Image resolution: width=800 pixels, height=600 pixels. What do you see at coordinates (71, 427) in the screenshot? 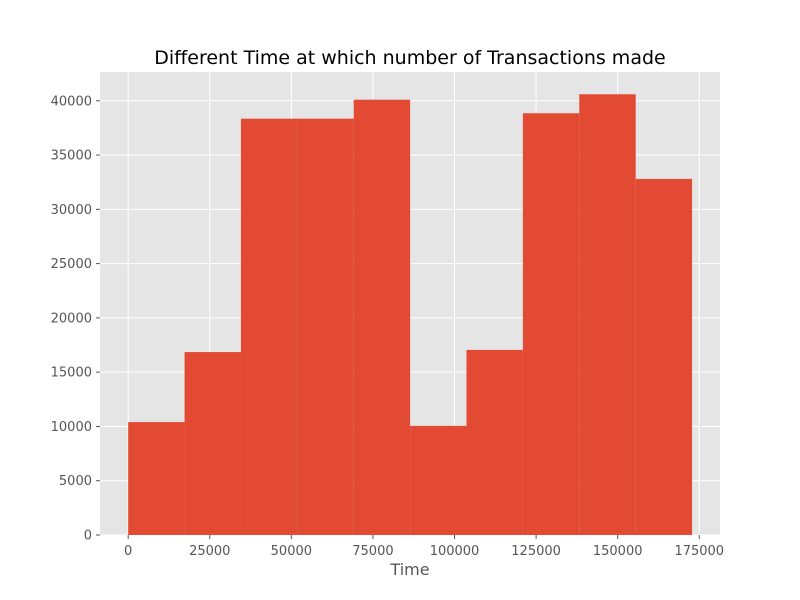
I see `y-tick-label: 10000` at bounding box center [71, 427].